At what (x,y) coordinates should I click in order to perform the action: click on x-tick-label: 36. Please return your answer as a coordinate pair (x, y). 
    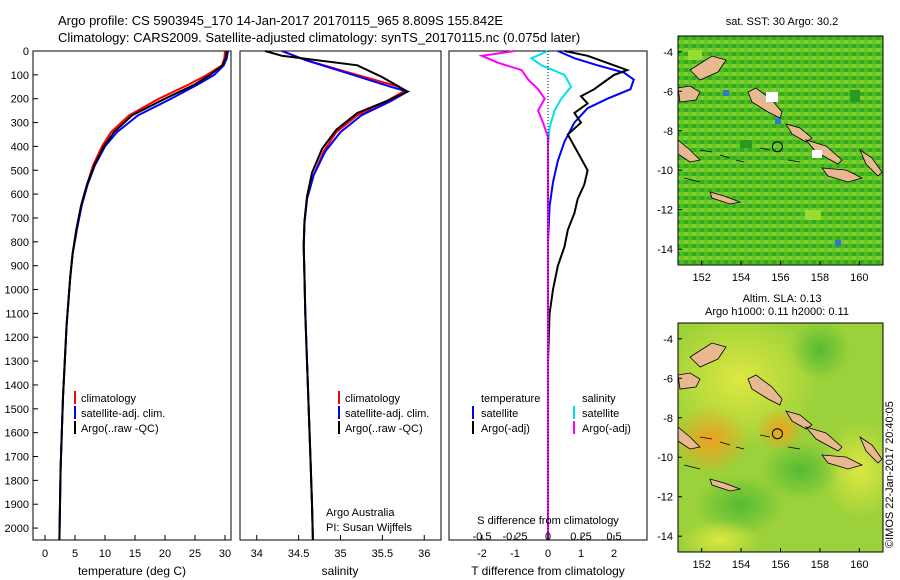
    Looking at the image, I should click on (424, 554).